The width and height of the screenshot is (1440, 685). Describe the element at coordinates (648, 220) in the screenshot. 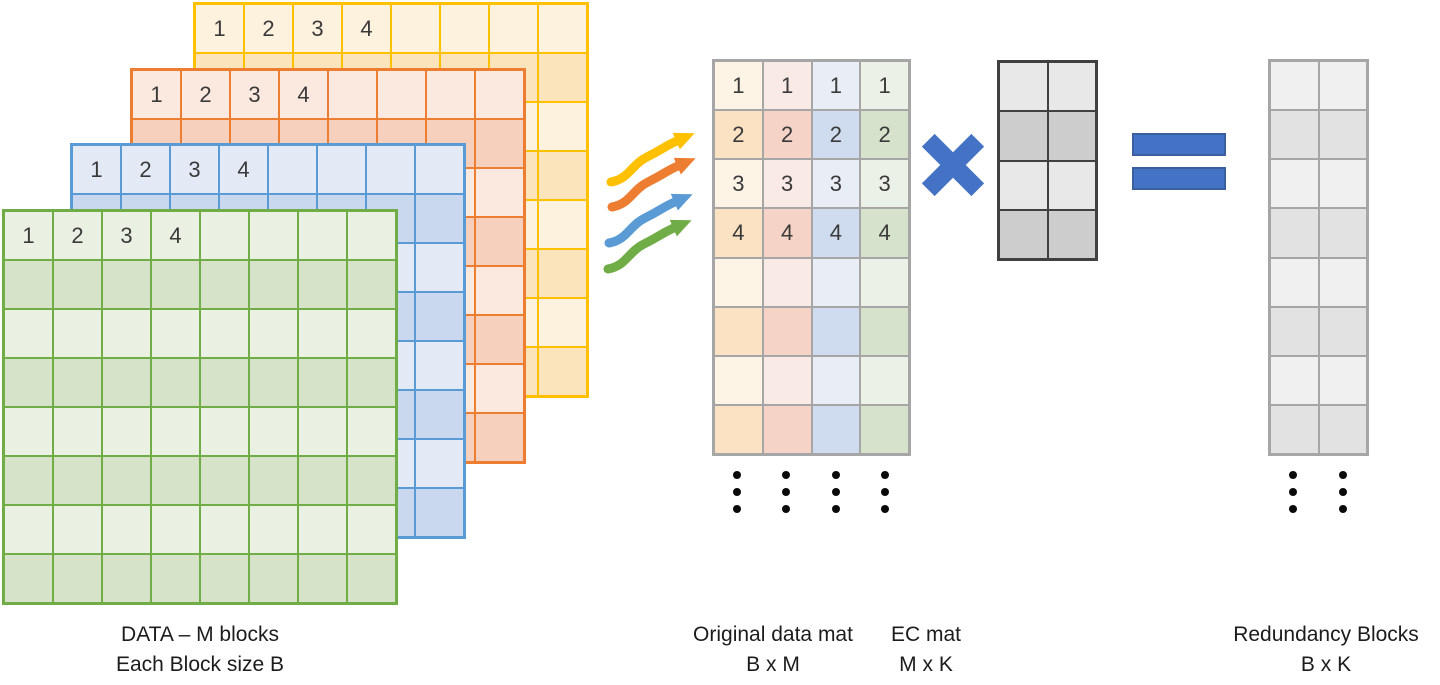

I see `blue-arrow-icon` at that location.